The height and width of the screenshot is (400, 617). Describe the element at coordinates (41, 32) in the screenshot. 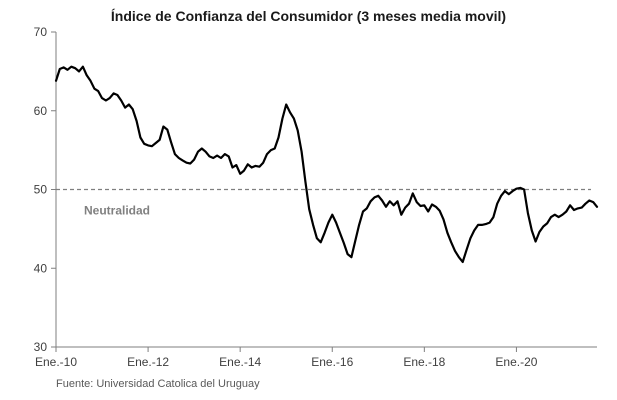

I see `y-tick-label: 70` at that location.